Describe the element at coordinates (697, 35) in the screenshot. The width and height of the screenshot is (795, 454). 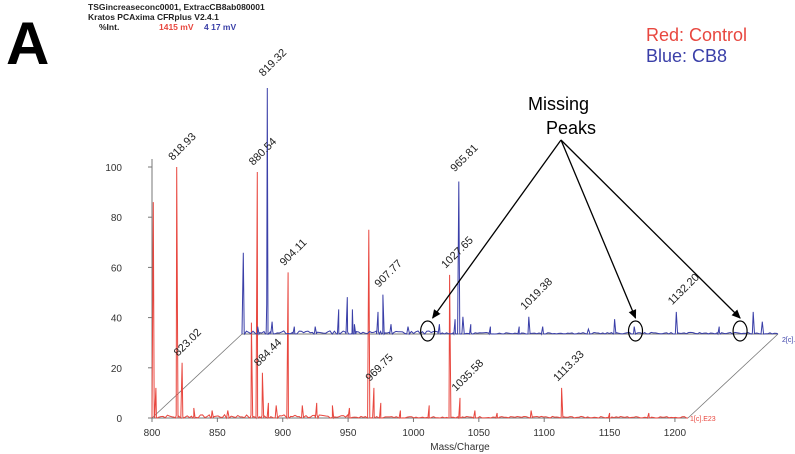
I see `legend-red: Red: Control` at that location.